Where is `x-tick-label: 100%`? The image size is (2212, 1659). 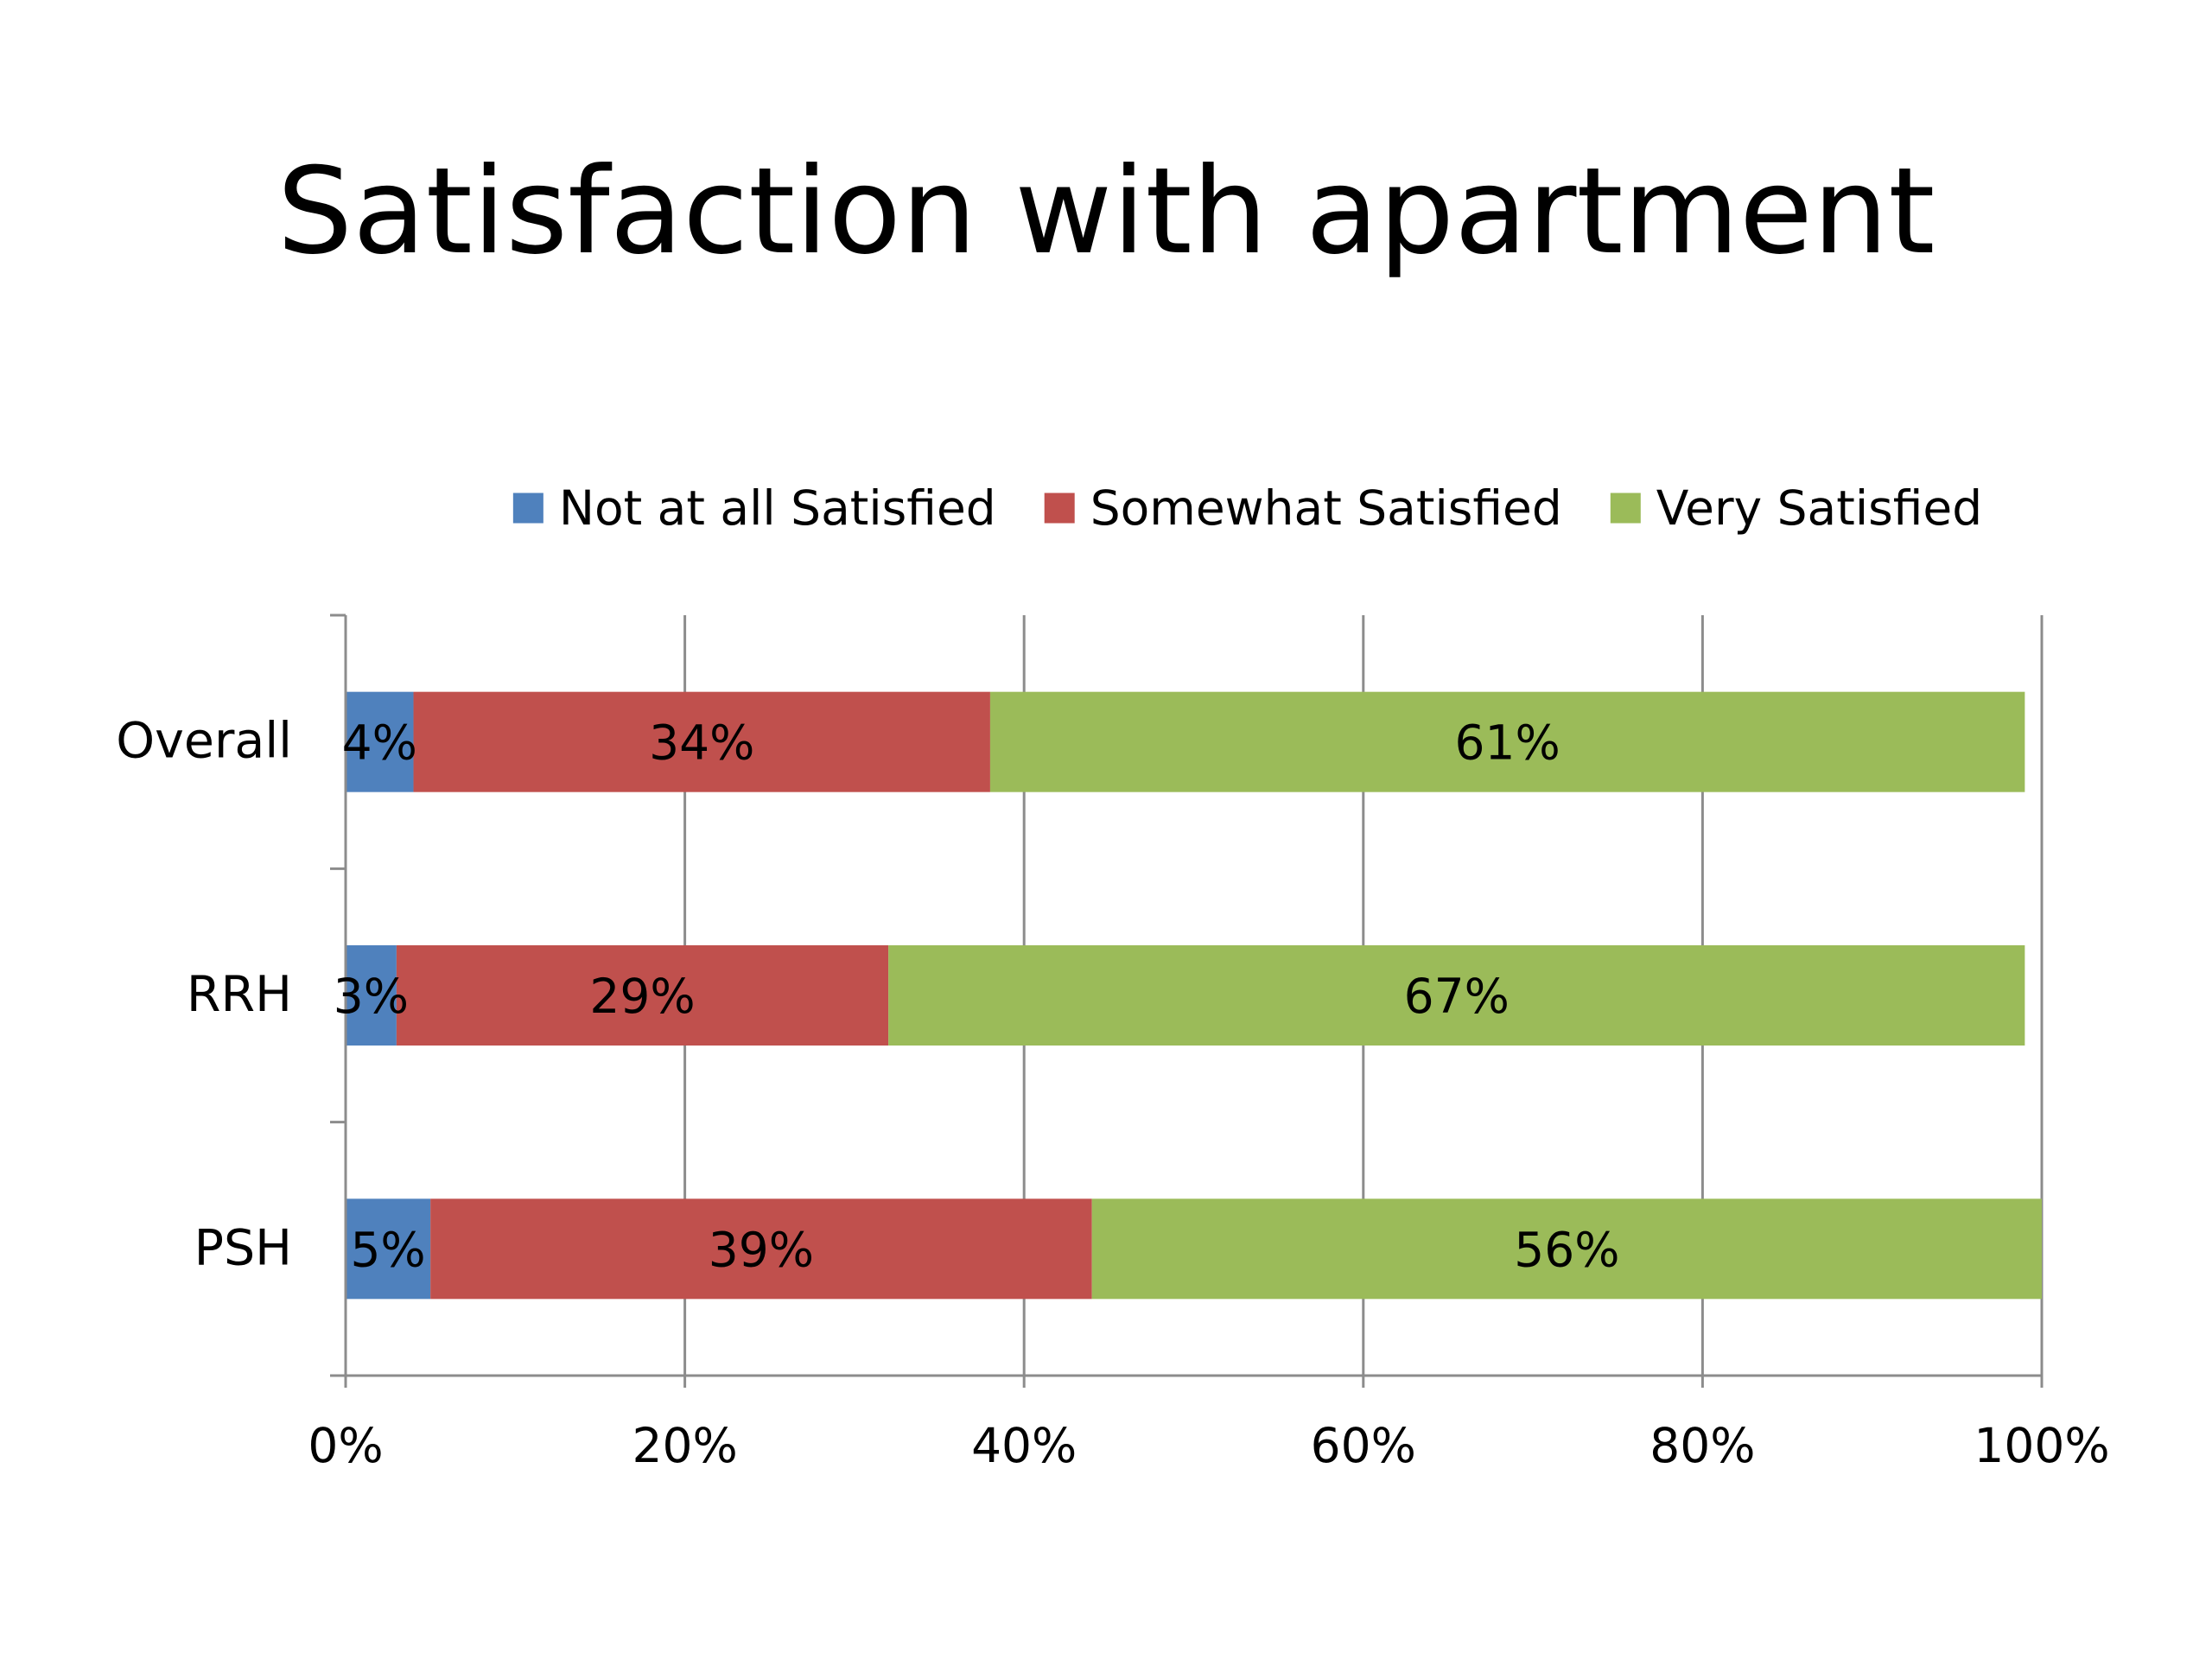 x-tick-label: 100% is located at coordinates (2041, 1445).